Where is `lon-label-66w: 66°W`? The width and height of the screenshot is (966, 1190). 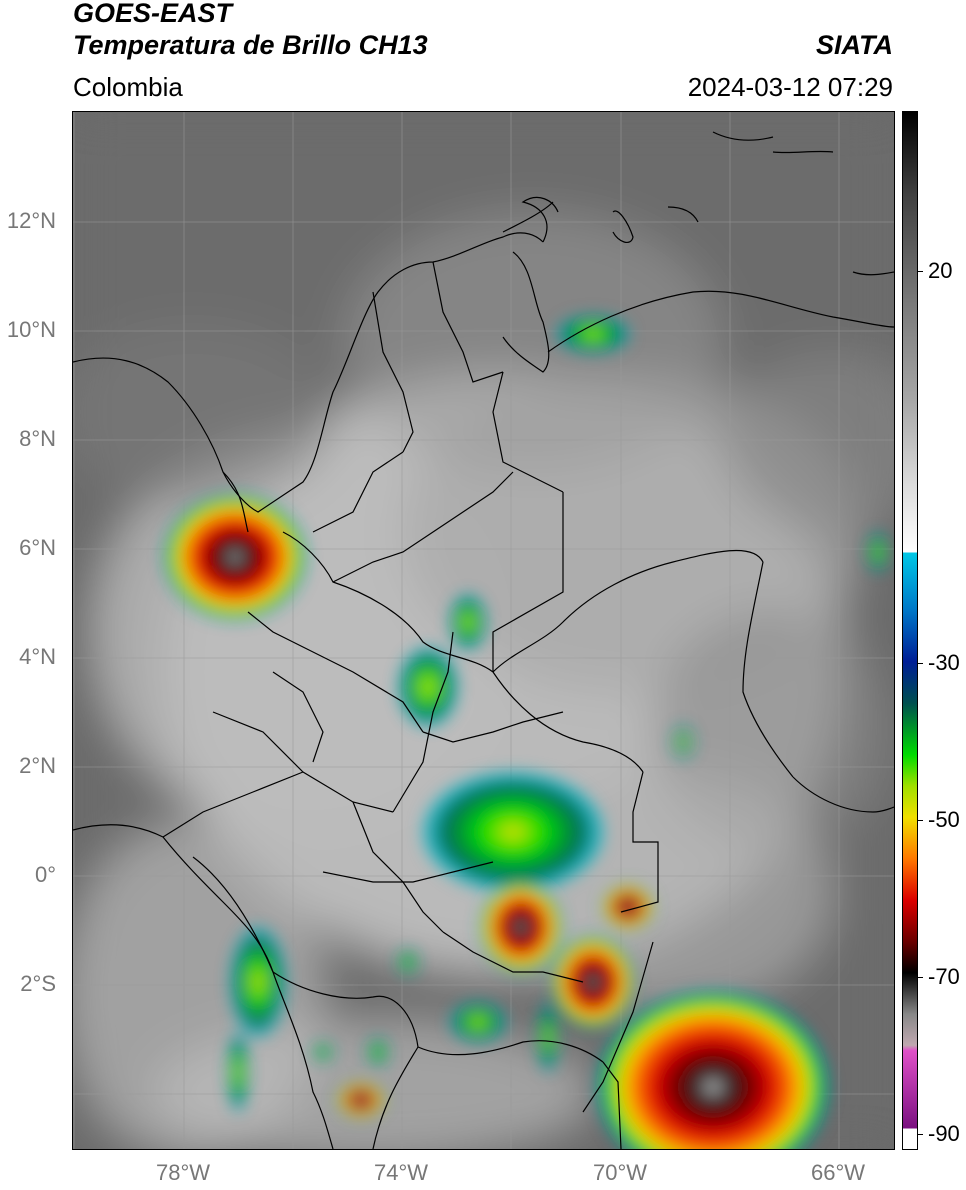
lon-label-66w: 66°W is located at coordinates (838, 1172).